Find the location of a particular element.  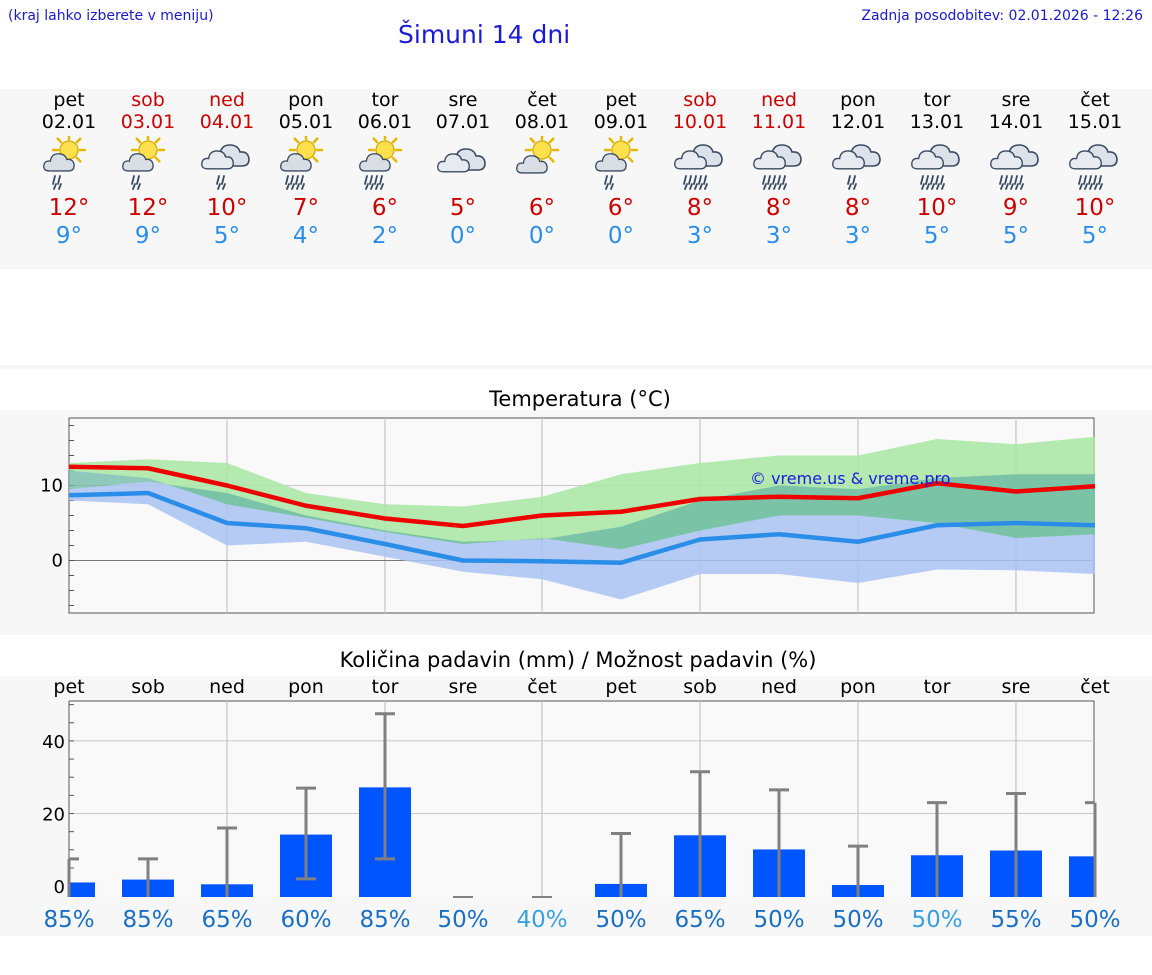

day-date: 11.01 is located at coordinates (779, 122).